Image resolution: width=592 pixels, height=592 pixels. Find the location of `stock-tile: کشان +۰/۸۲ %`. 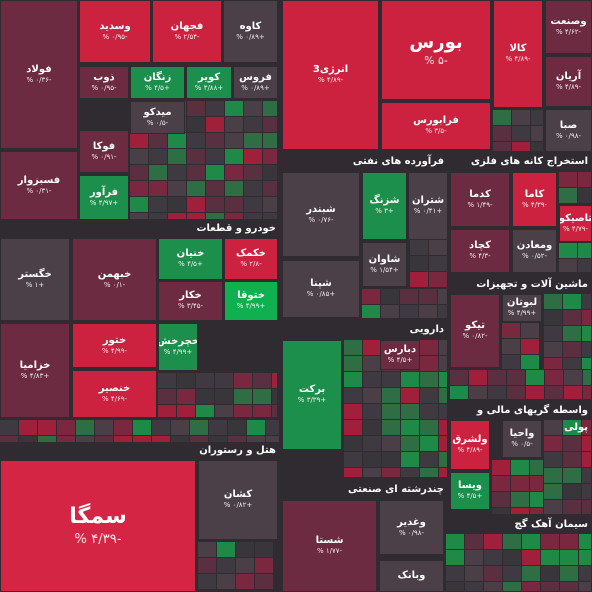

stock-tile: کشان +۰/۸۲ % is located at coordinates (238, 500).